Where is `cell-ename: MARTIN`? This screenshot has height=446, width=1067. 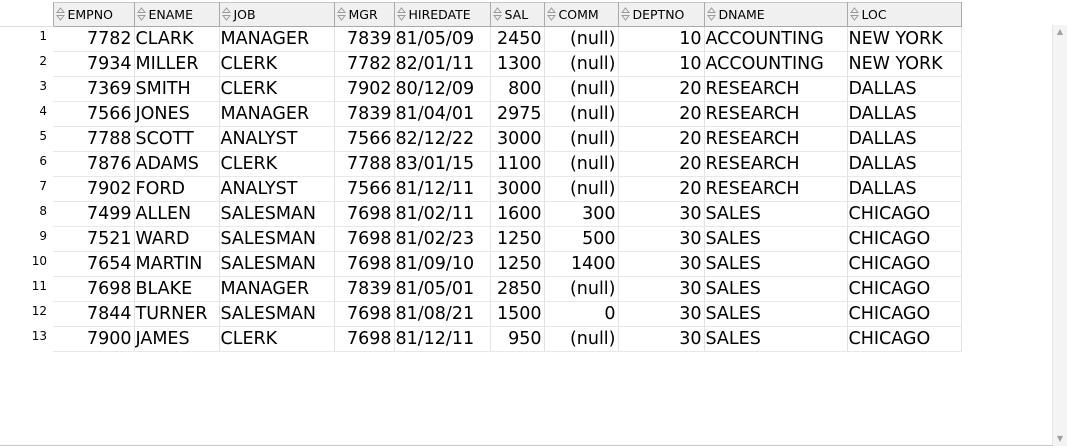
cell-ename: MARTIN is located at coordinates (177, 264).